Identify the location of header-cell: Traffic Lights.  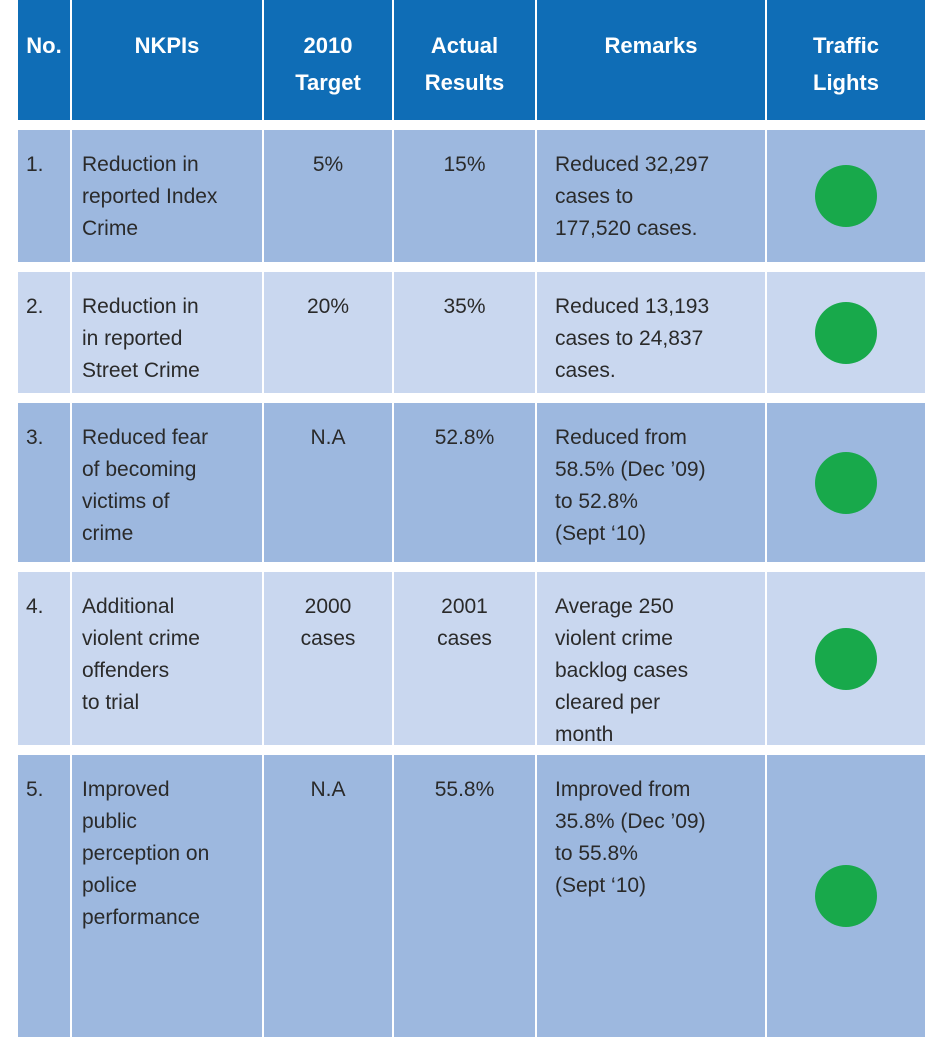
(845, 60).